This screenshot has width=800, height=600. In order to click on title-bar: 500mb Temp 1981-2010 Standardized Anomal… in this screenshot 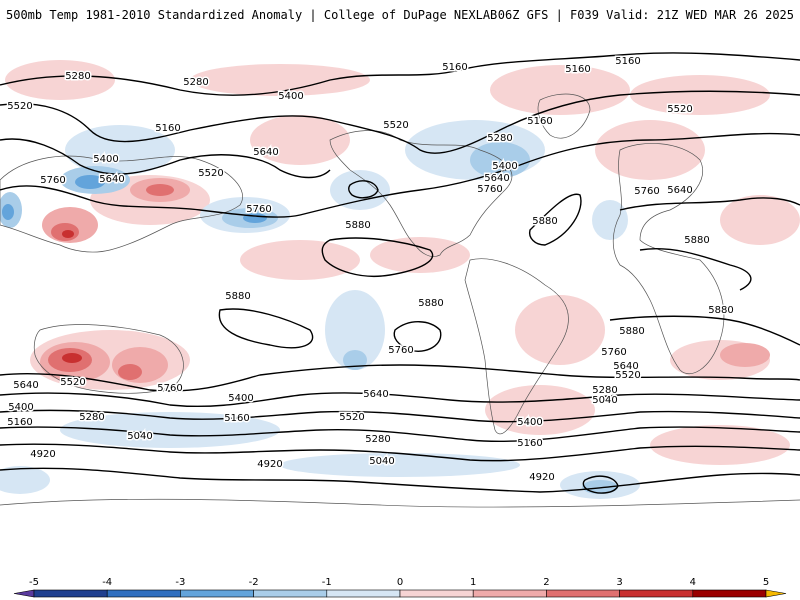, I will do `click(400, 15)`.